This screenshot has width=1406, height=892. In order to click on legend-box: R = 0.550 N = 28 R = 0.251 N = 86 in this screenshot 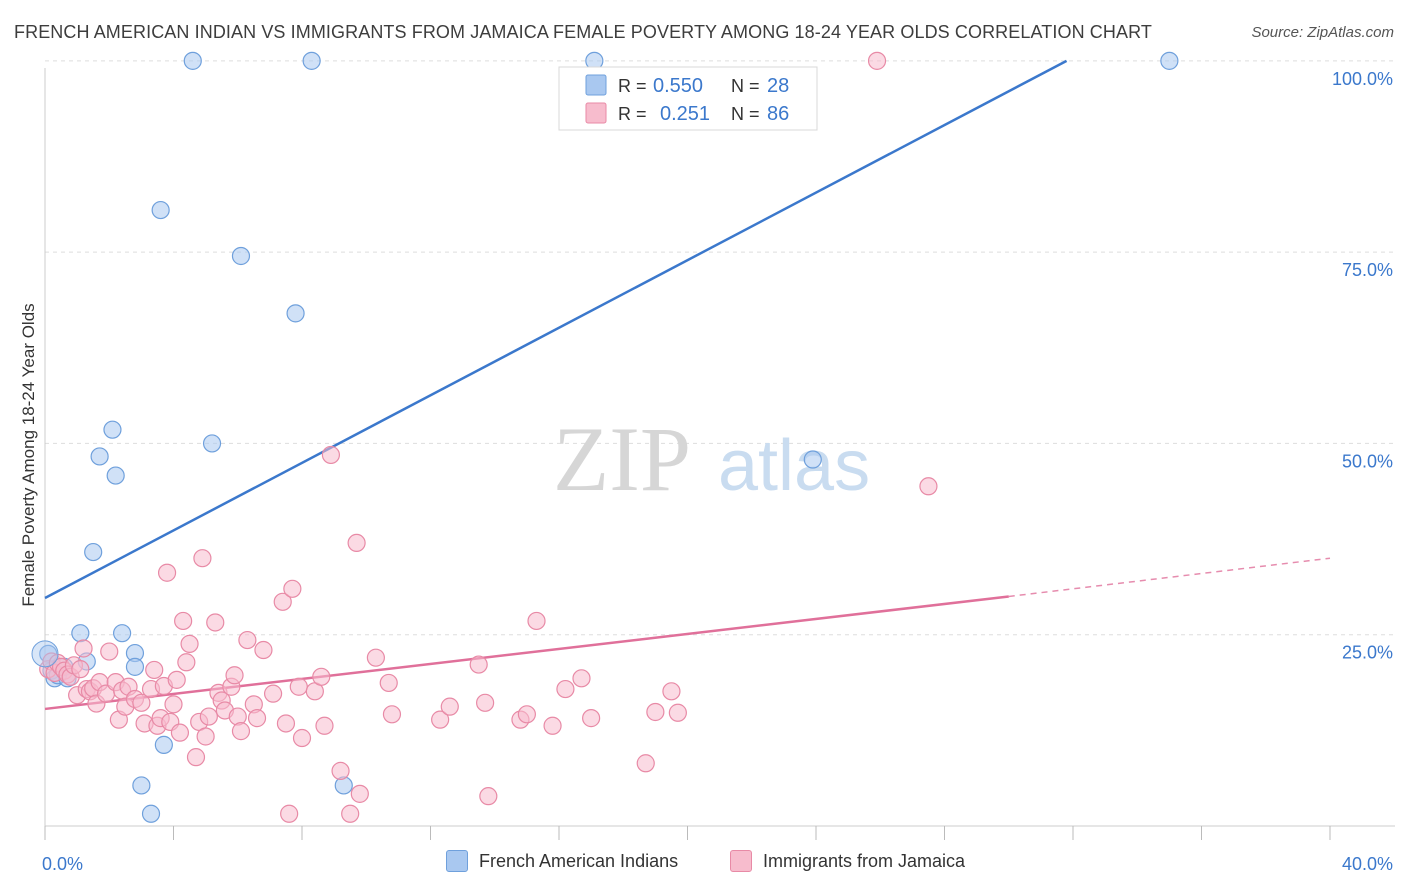, I will do `click(688, 98)`.